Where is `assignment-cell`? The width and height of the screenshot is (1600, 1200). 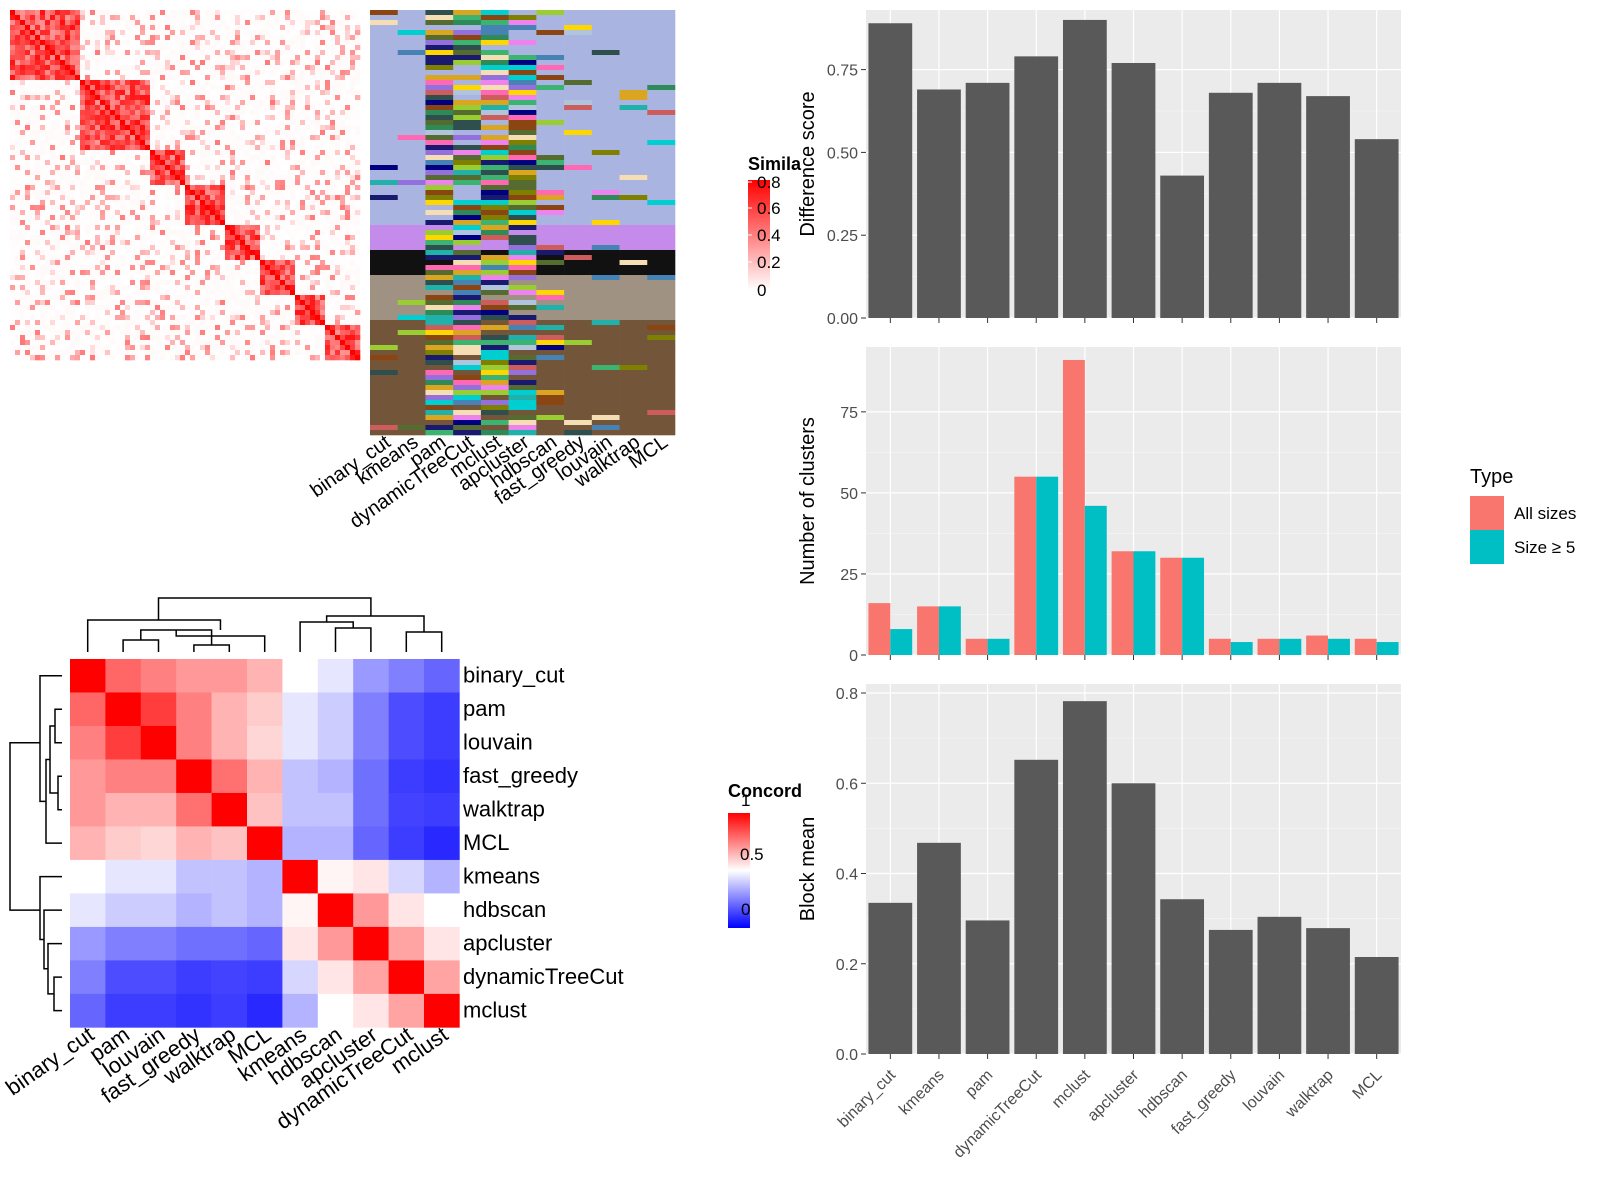
assignment-cell is located at coordinates (384, 393).